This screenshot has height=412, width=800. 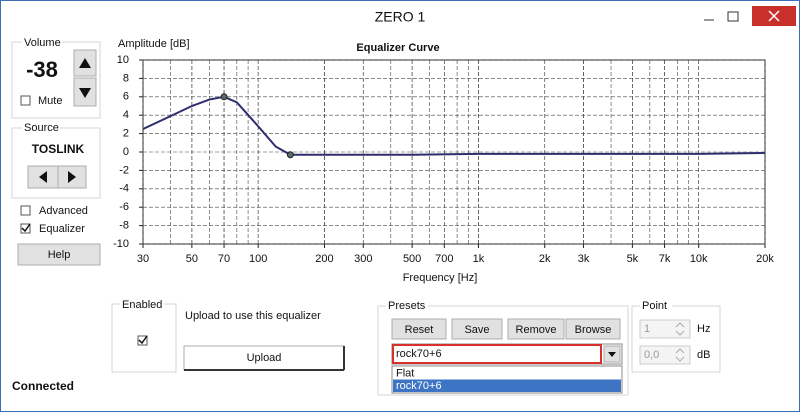 I want to click on source-value: TOSLINK, so click(x=58, y=149).